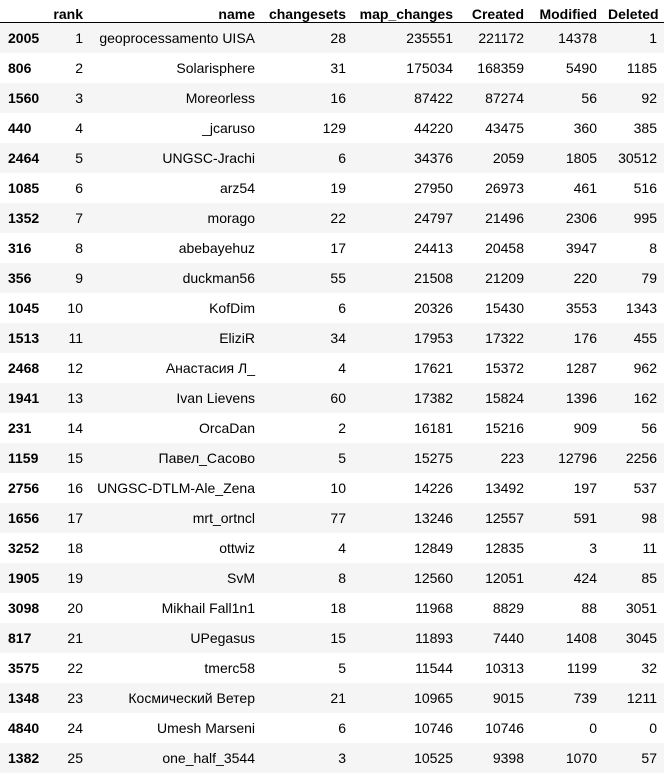 The image size is (664, 774). I want to click on row-index: 2468, so click(24, 367).